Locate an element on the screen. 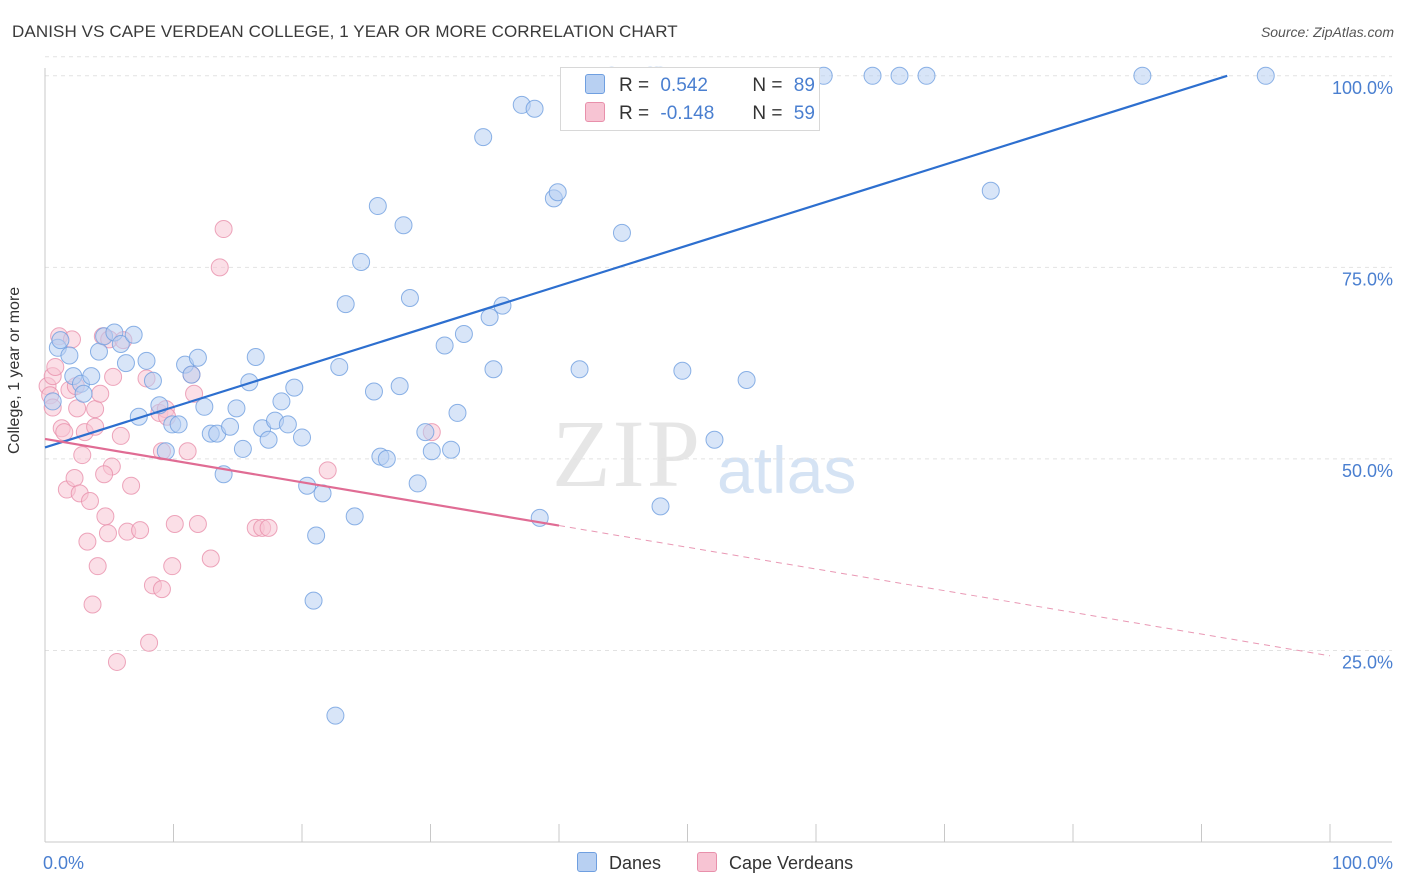  cape-r-label: R = is located at coordinates (634, 113).